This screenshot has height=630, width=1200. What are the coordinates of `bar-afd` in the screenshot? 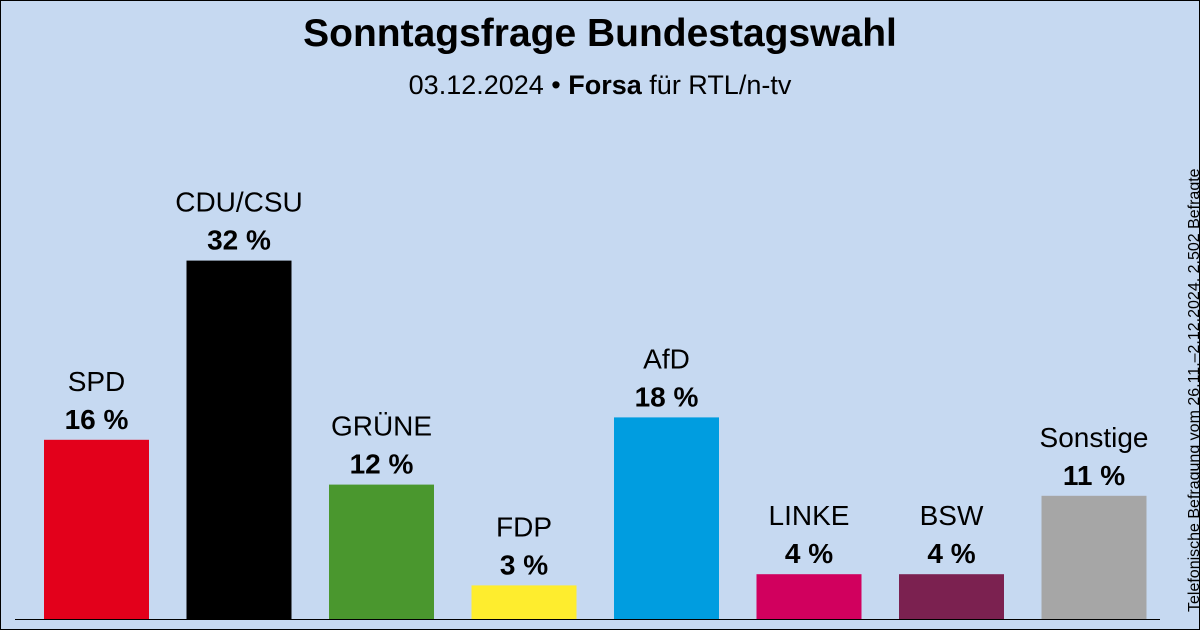 It's located at (666, 518).